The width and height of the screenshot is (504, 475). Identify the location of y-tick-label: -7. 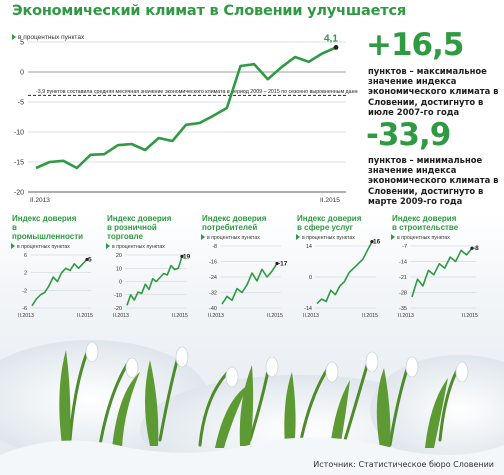
(404, 247).